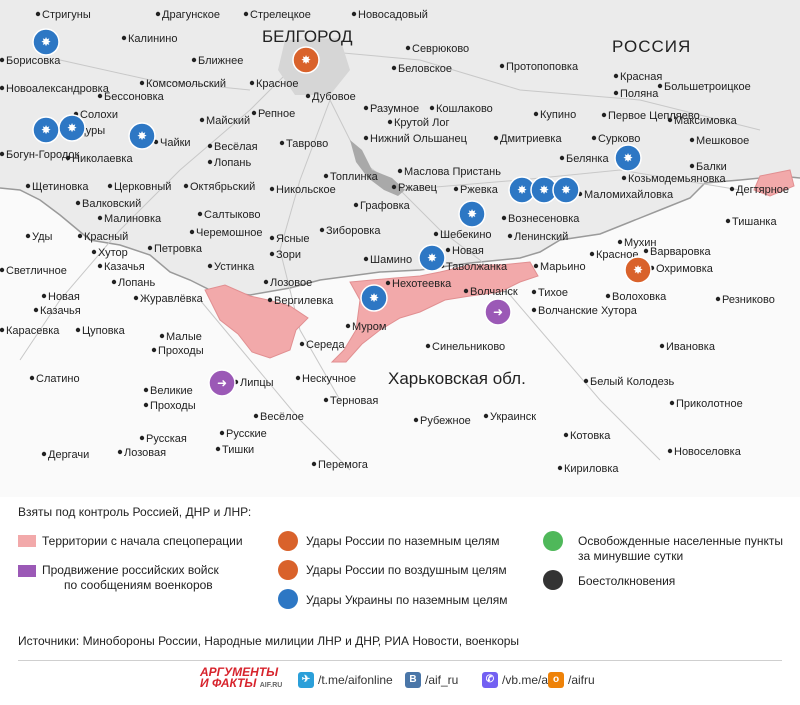 Image resolution: width=800 pixels, height=705 pixels. I want to click on place-label: Великие, so click(171, 391).